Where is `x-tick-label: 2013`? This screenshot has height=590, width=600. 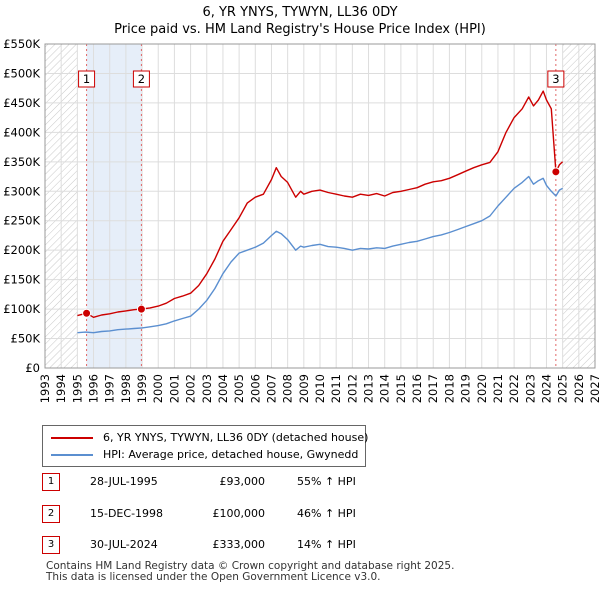 x-tick-label: 2013 is located at coordinates (369, 388).